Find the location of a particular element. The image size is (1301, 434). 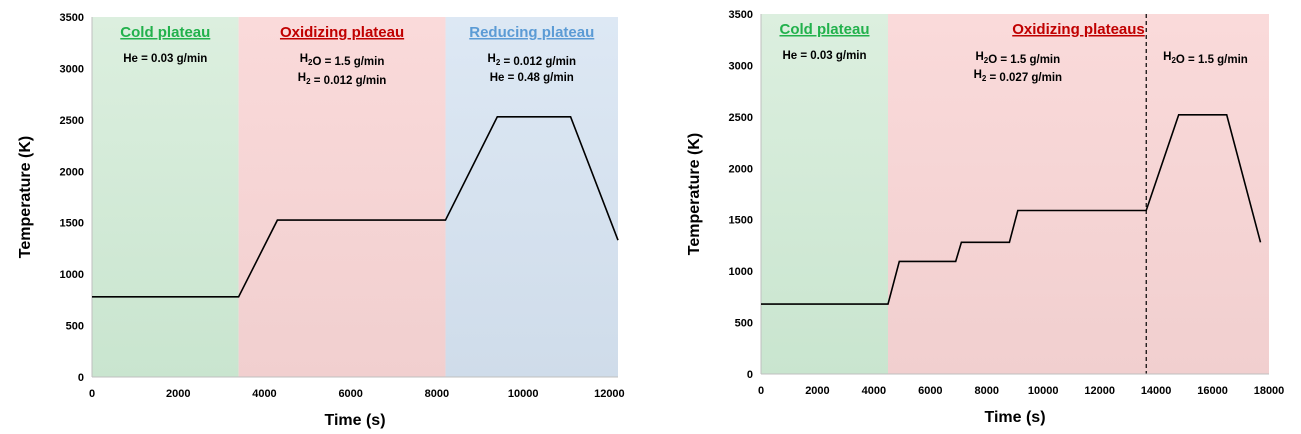

region-title: Oxidizing plateau is located at coordinates (342, 32).